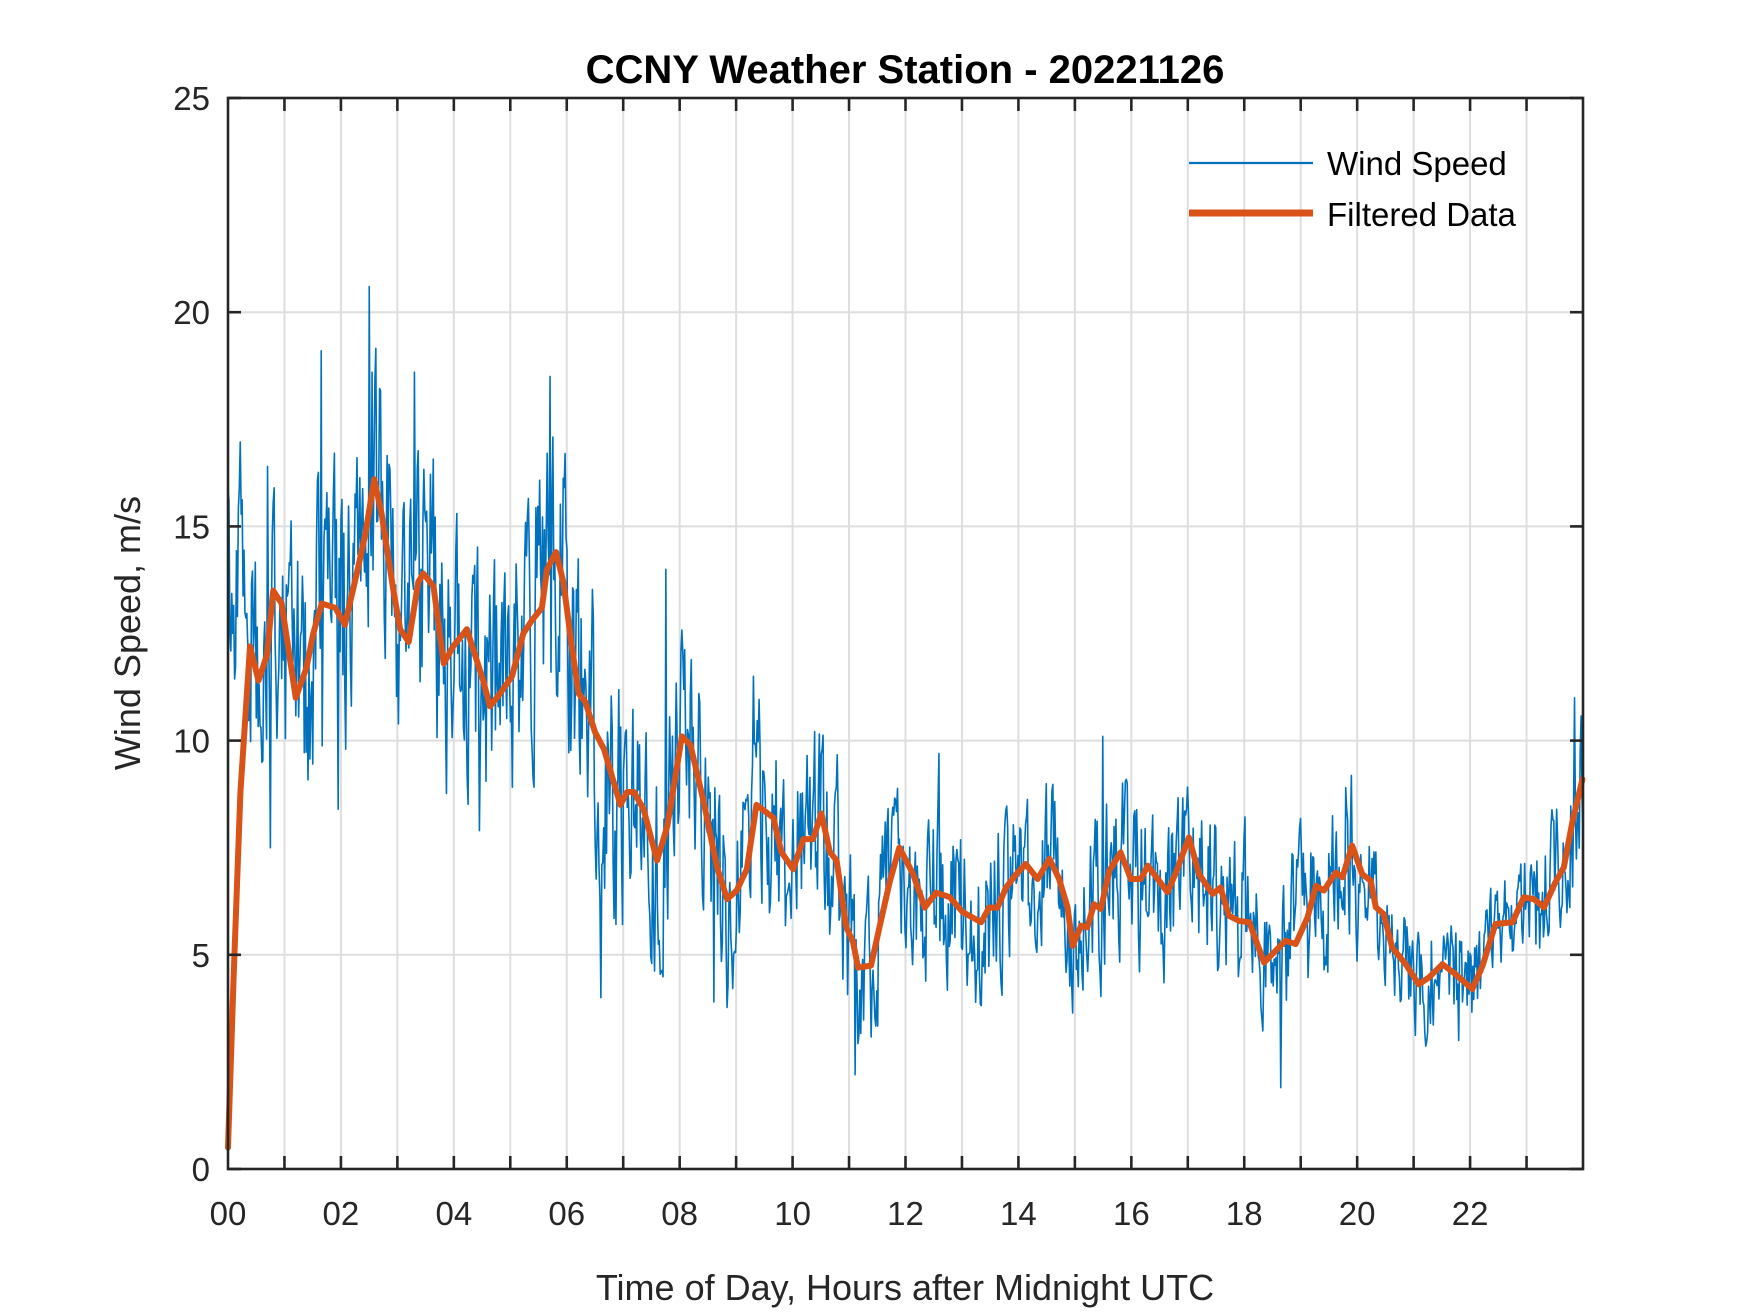 The height and width of the screenshot is (1313, 1750). Describe the element at coordinates (1417, 163) in the screenshot. I see `legend-label-wind-speed: Wind Speed` at that location.